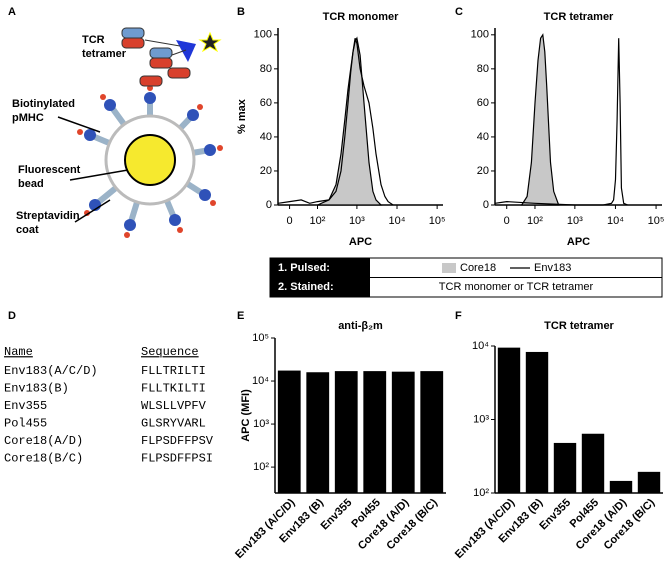 The image size is (668, 578). Describe the element at coordinates (412, 524) in the screenshot. I see `x-tick-label: Core18 (B/C)` at that location.